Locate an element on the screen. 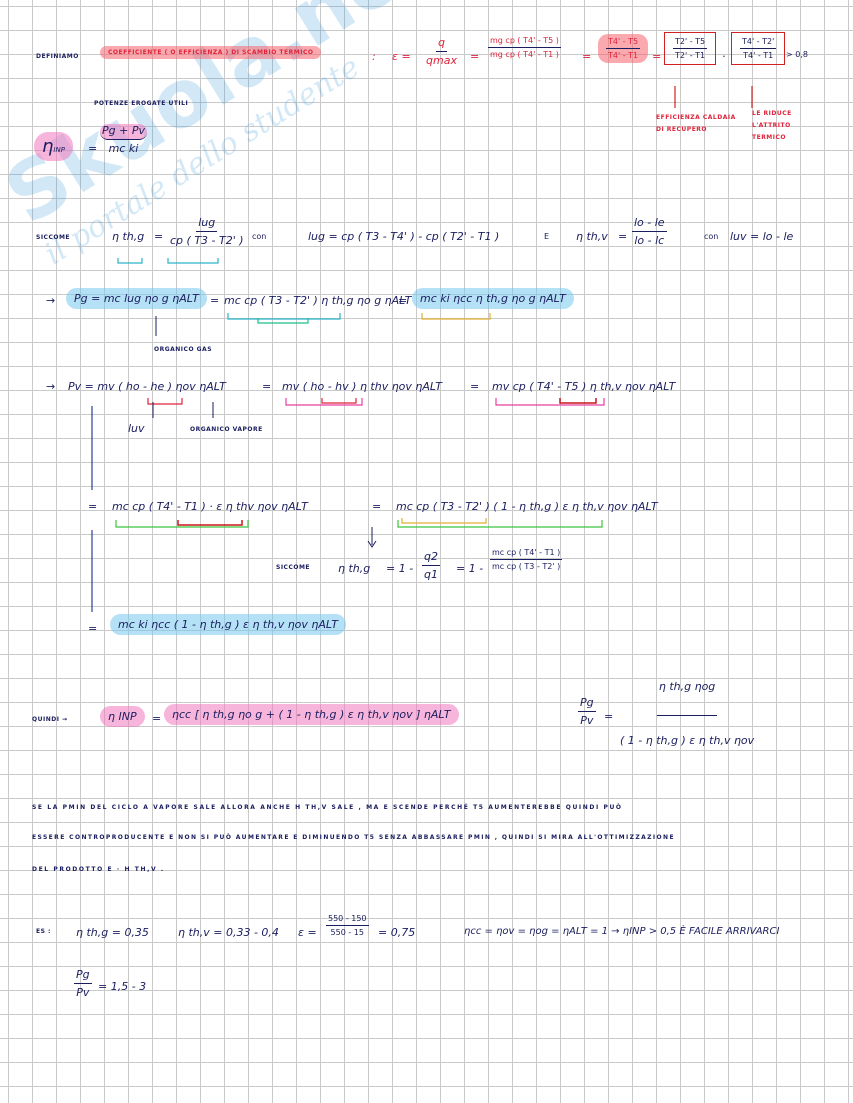 The height and width of the screenshot is (1103, 853). epsilon-denominator: 550 - 15 is located at coordinates (347, 932).